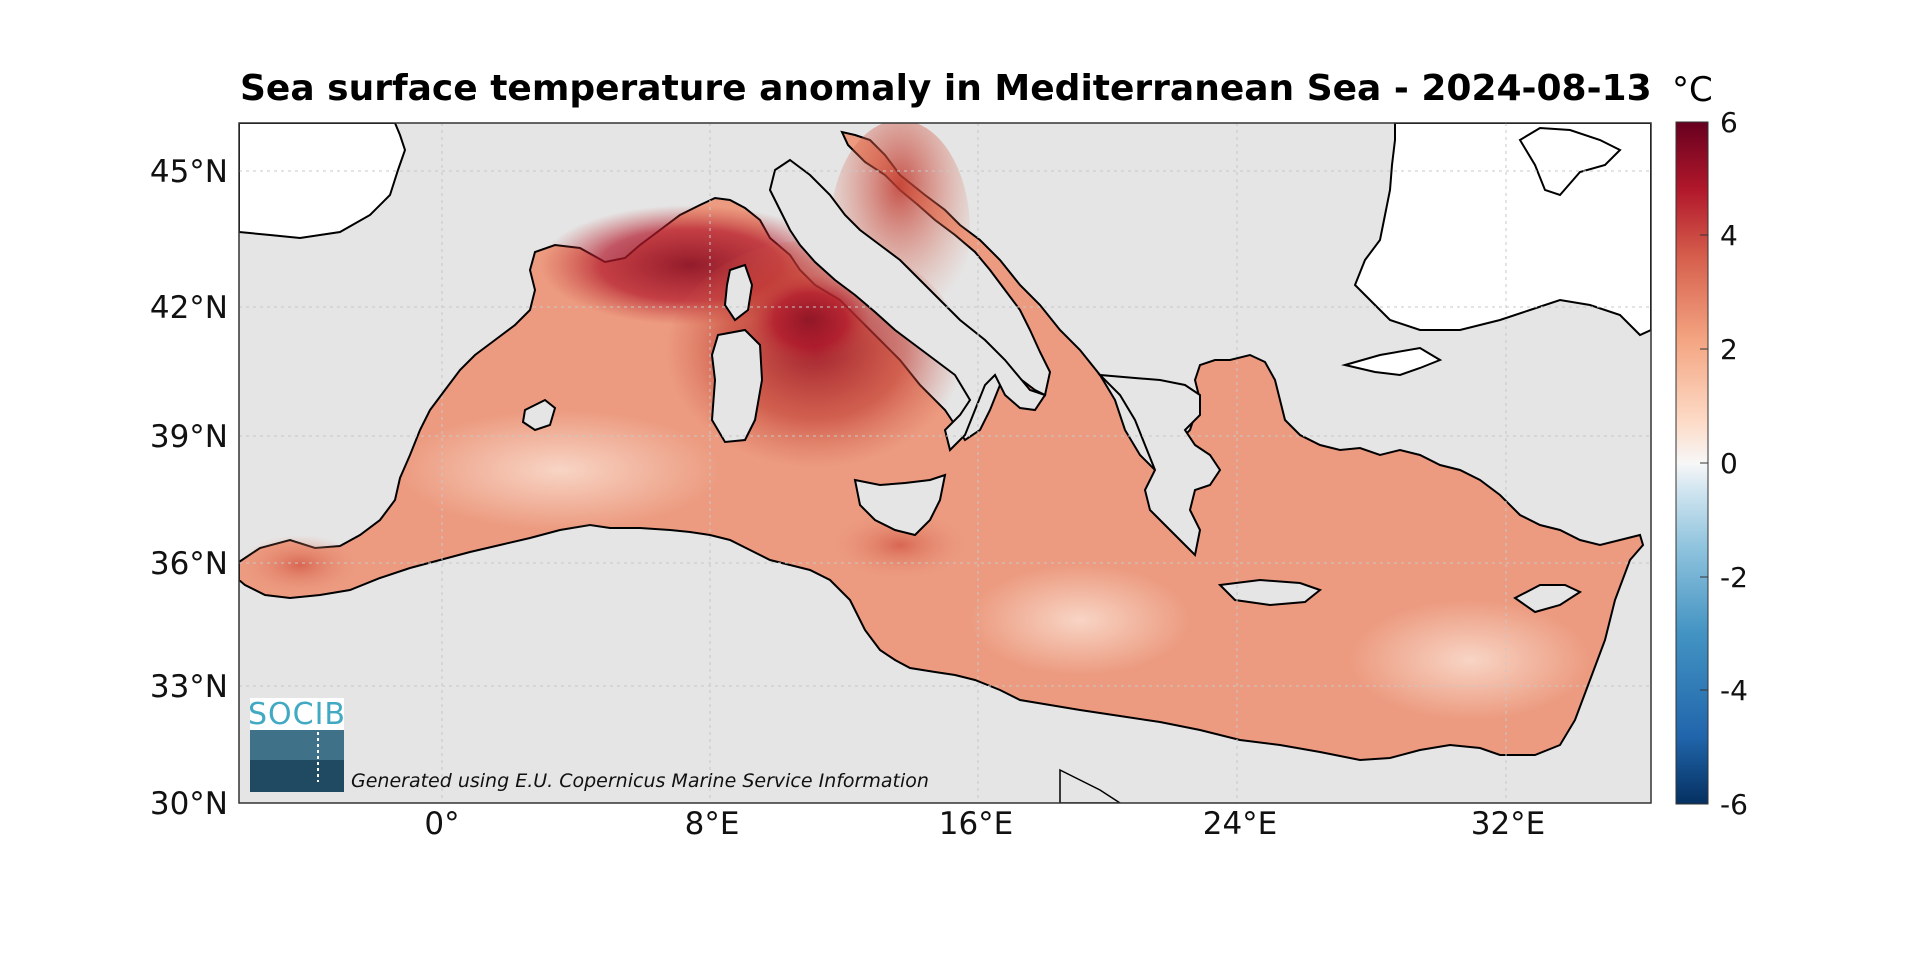 Image resolution: width=1920 pixels, height=960 pixels. What do you see at coordinates (900, 505) in the screenshot?
I see `land-sicily` at bounding box center [900, 505].